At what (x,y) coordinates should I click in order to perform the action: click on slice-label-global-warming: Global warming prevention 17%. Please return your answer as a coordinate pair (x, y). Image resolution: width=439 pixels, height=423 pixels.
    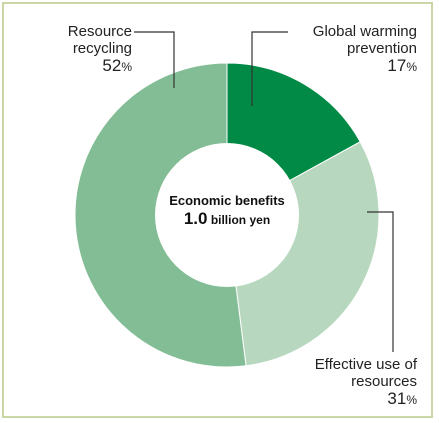
    Looking at the image, I should click on (354, 49).